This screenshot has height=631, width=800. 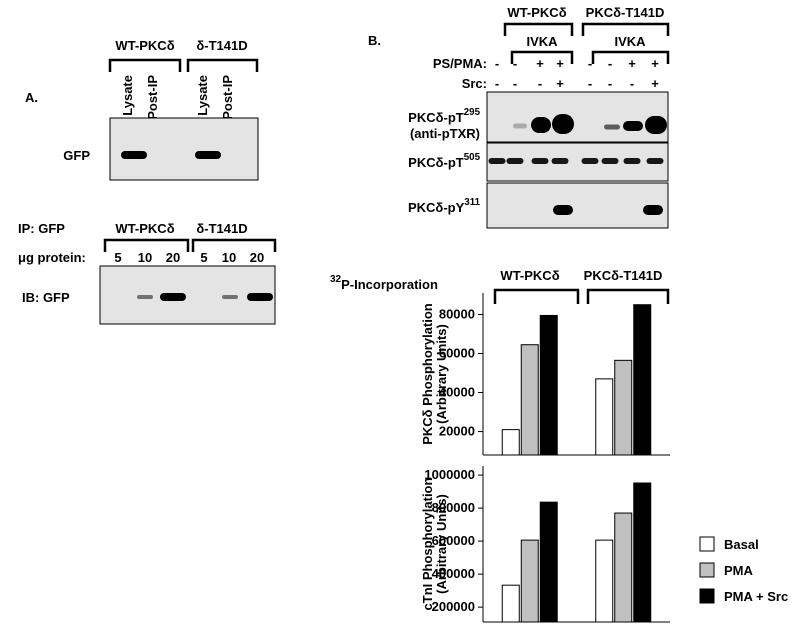 I want to click on row-label-sup: 311, so click(x=472, y=202).